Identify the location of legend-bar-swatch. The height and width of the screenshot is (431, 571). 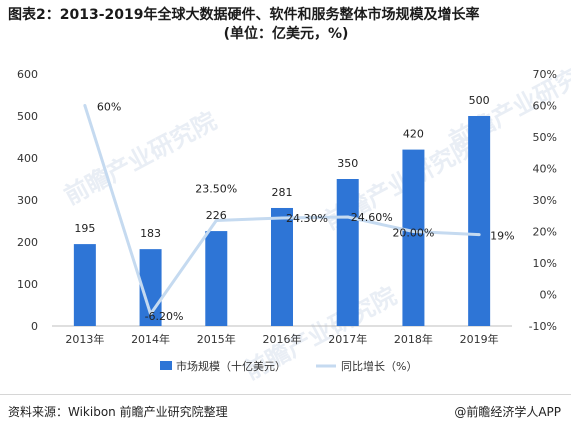
(166, 365).